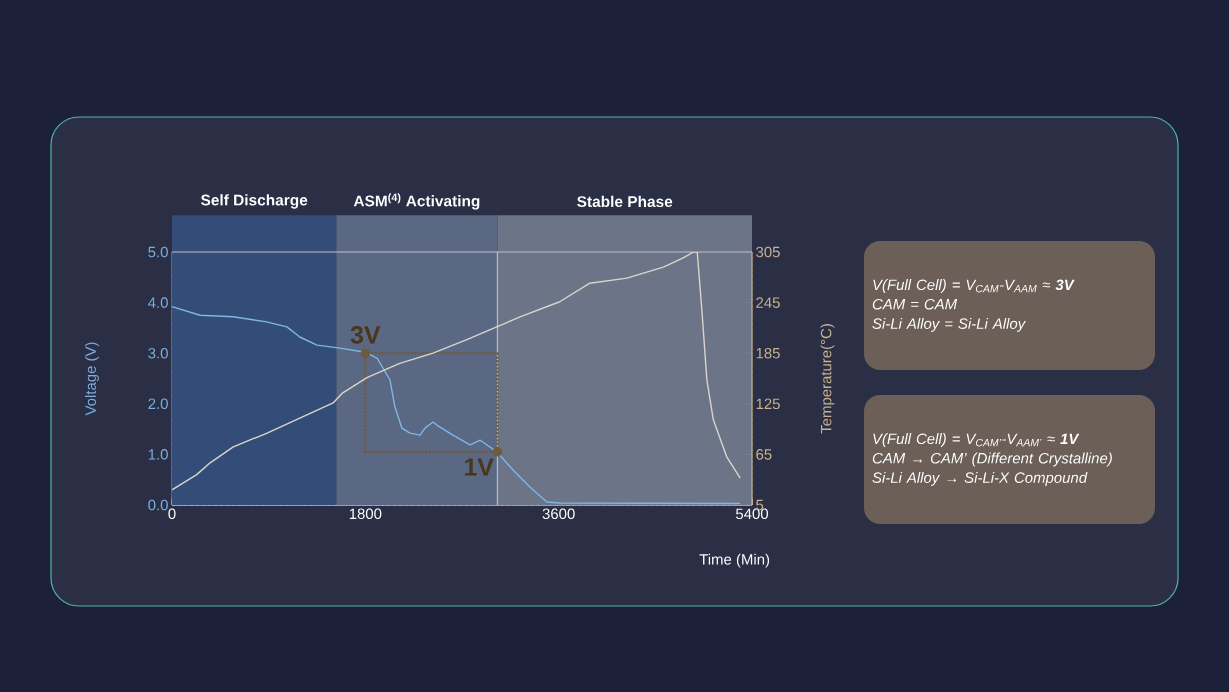  What do you see at coordinates (158, 404) in the screenshot?
I see `y-tick-label: 2.0` at bounding box center [158, 404].